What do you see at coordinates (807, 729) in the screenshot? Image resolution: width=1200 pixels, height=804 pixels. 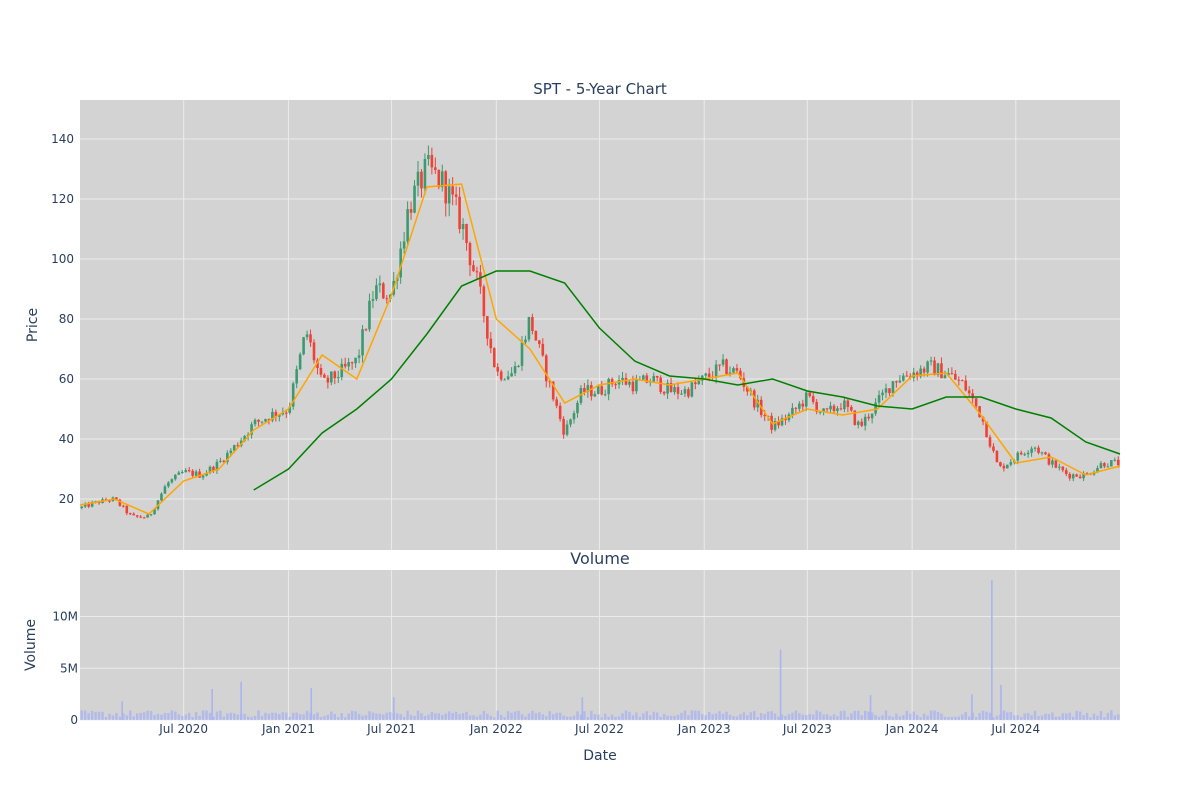 I see `x-tick-label: Jul 2023` at bounding box center [807, 729].